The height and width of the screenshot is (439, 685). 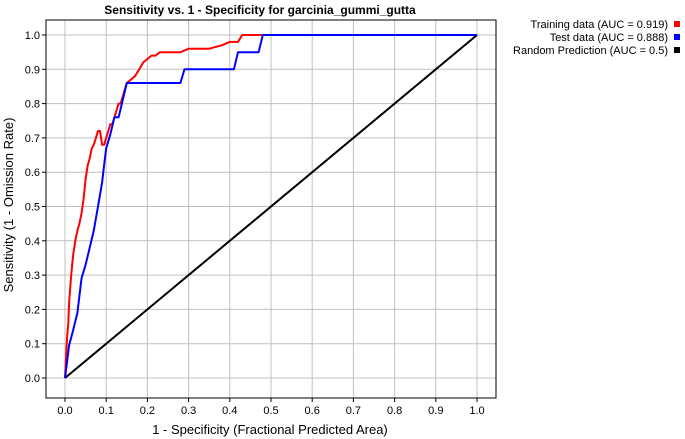 I want to click on x-tick-label: 0.7, so click(x=353, y=411).